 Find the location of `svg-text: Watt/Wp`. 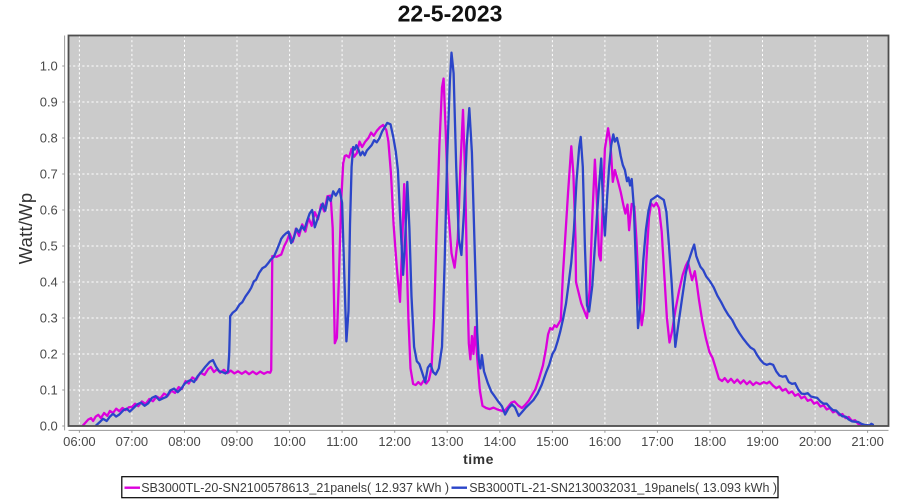

svg-text: Watt/Wp is located at coordinates (25, 229).